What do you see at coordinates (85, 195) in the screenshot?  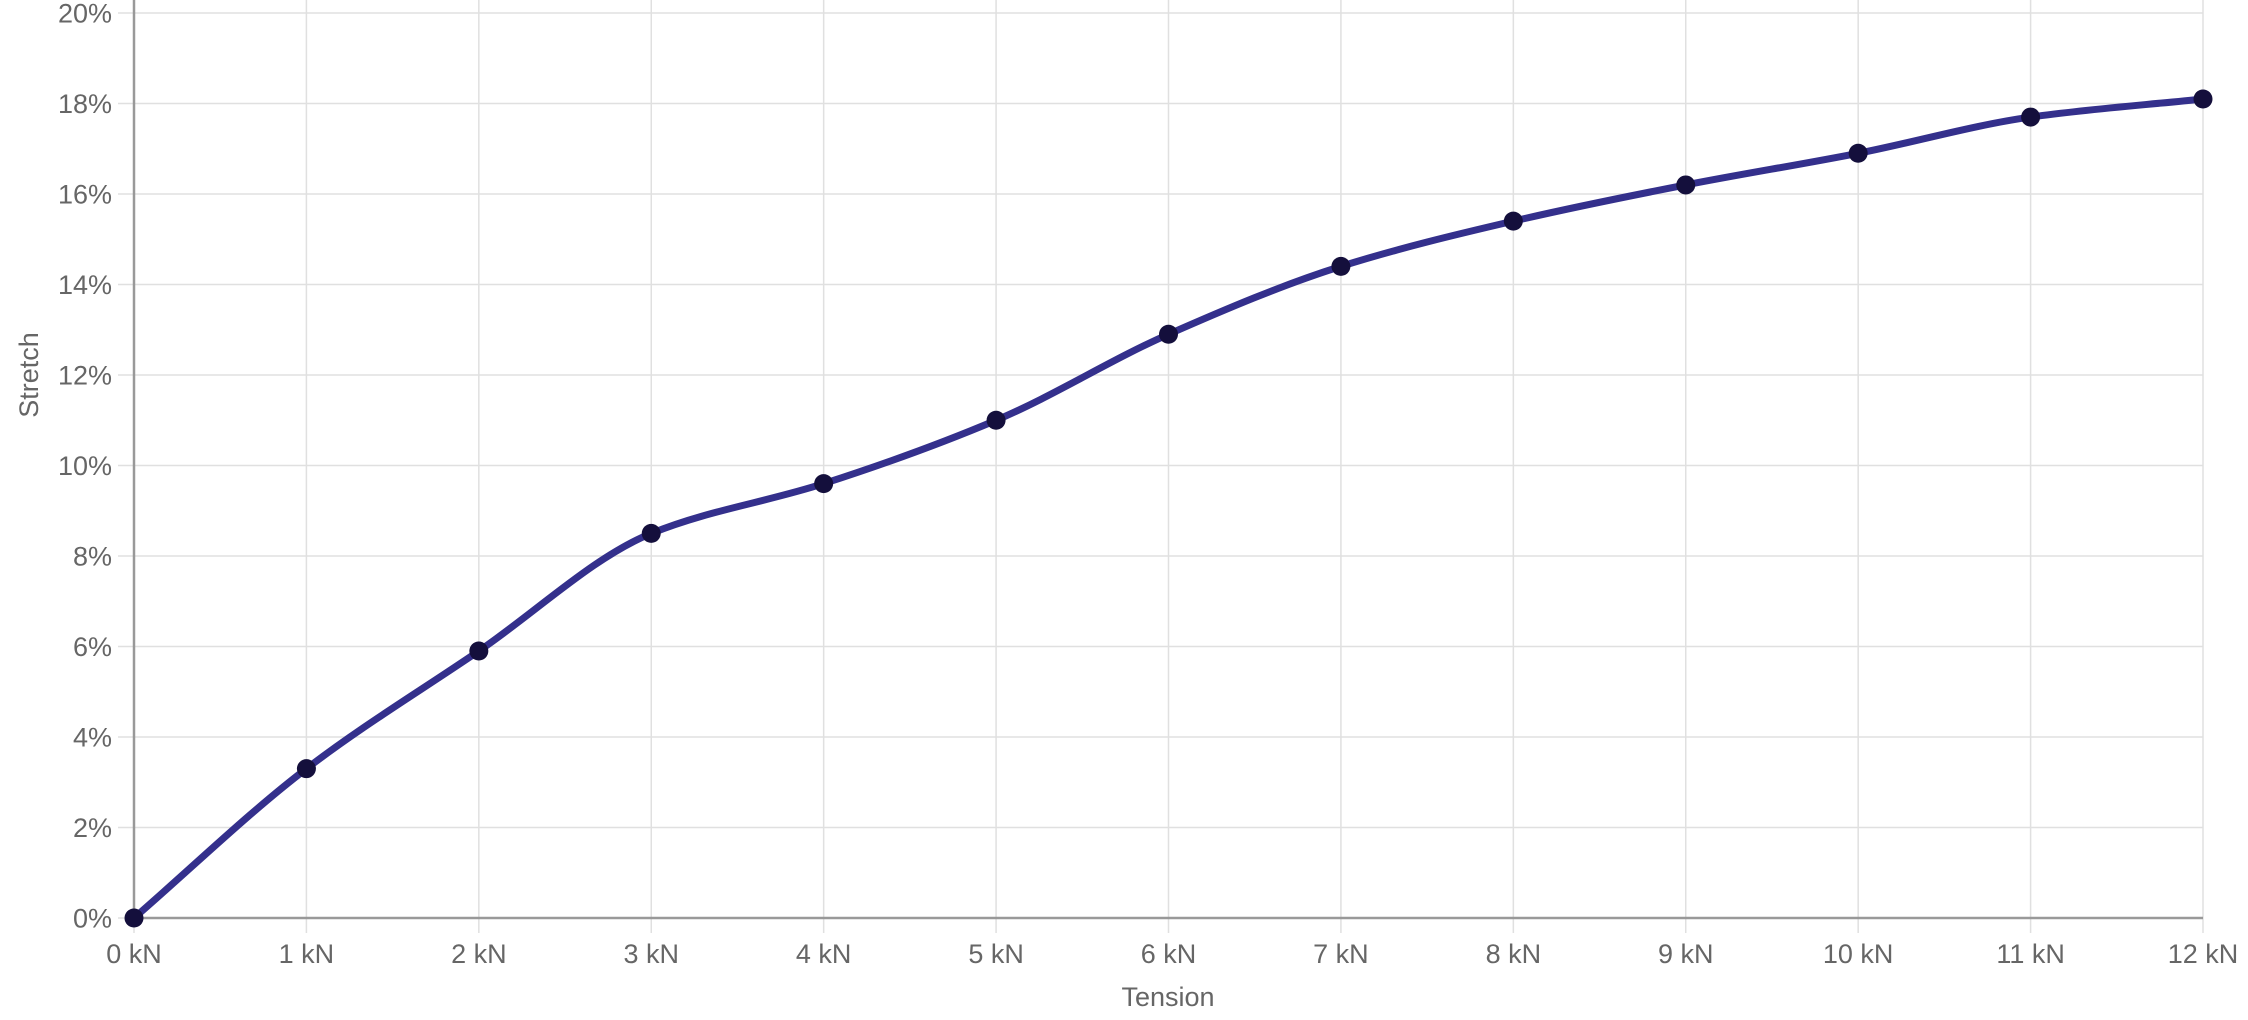 I see `y-tick-label: 16%` at bounding box center [85, 195].